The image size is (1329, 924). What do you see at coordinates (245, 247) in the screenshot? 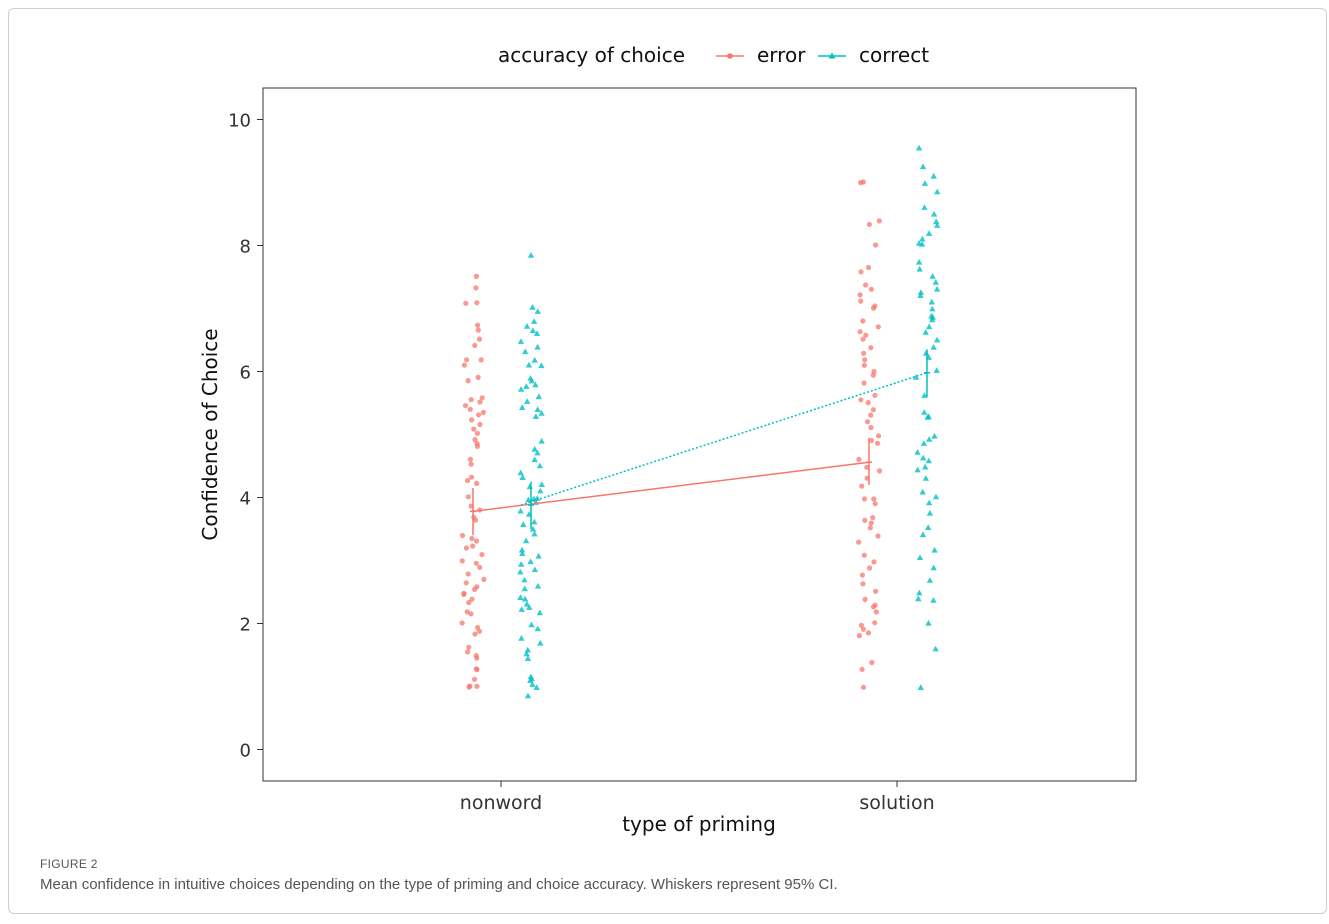
I see `y-tick-label: 8` at bounding box center [245, 247].